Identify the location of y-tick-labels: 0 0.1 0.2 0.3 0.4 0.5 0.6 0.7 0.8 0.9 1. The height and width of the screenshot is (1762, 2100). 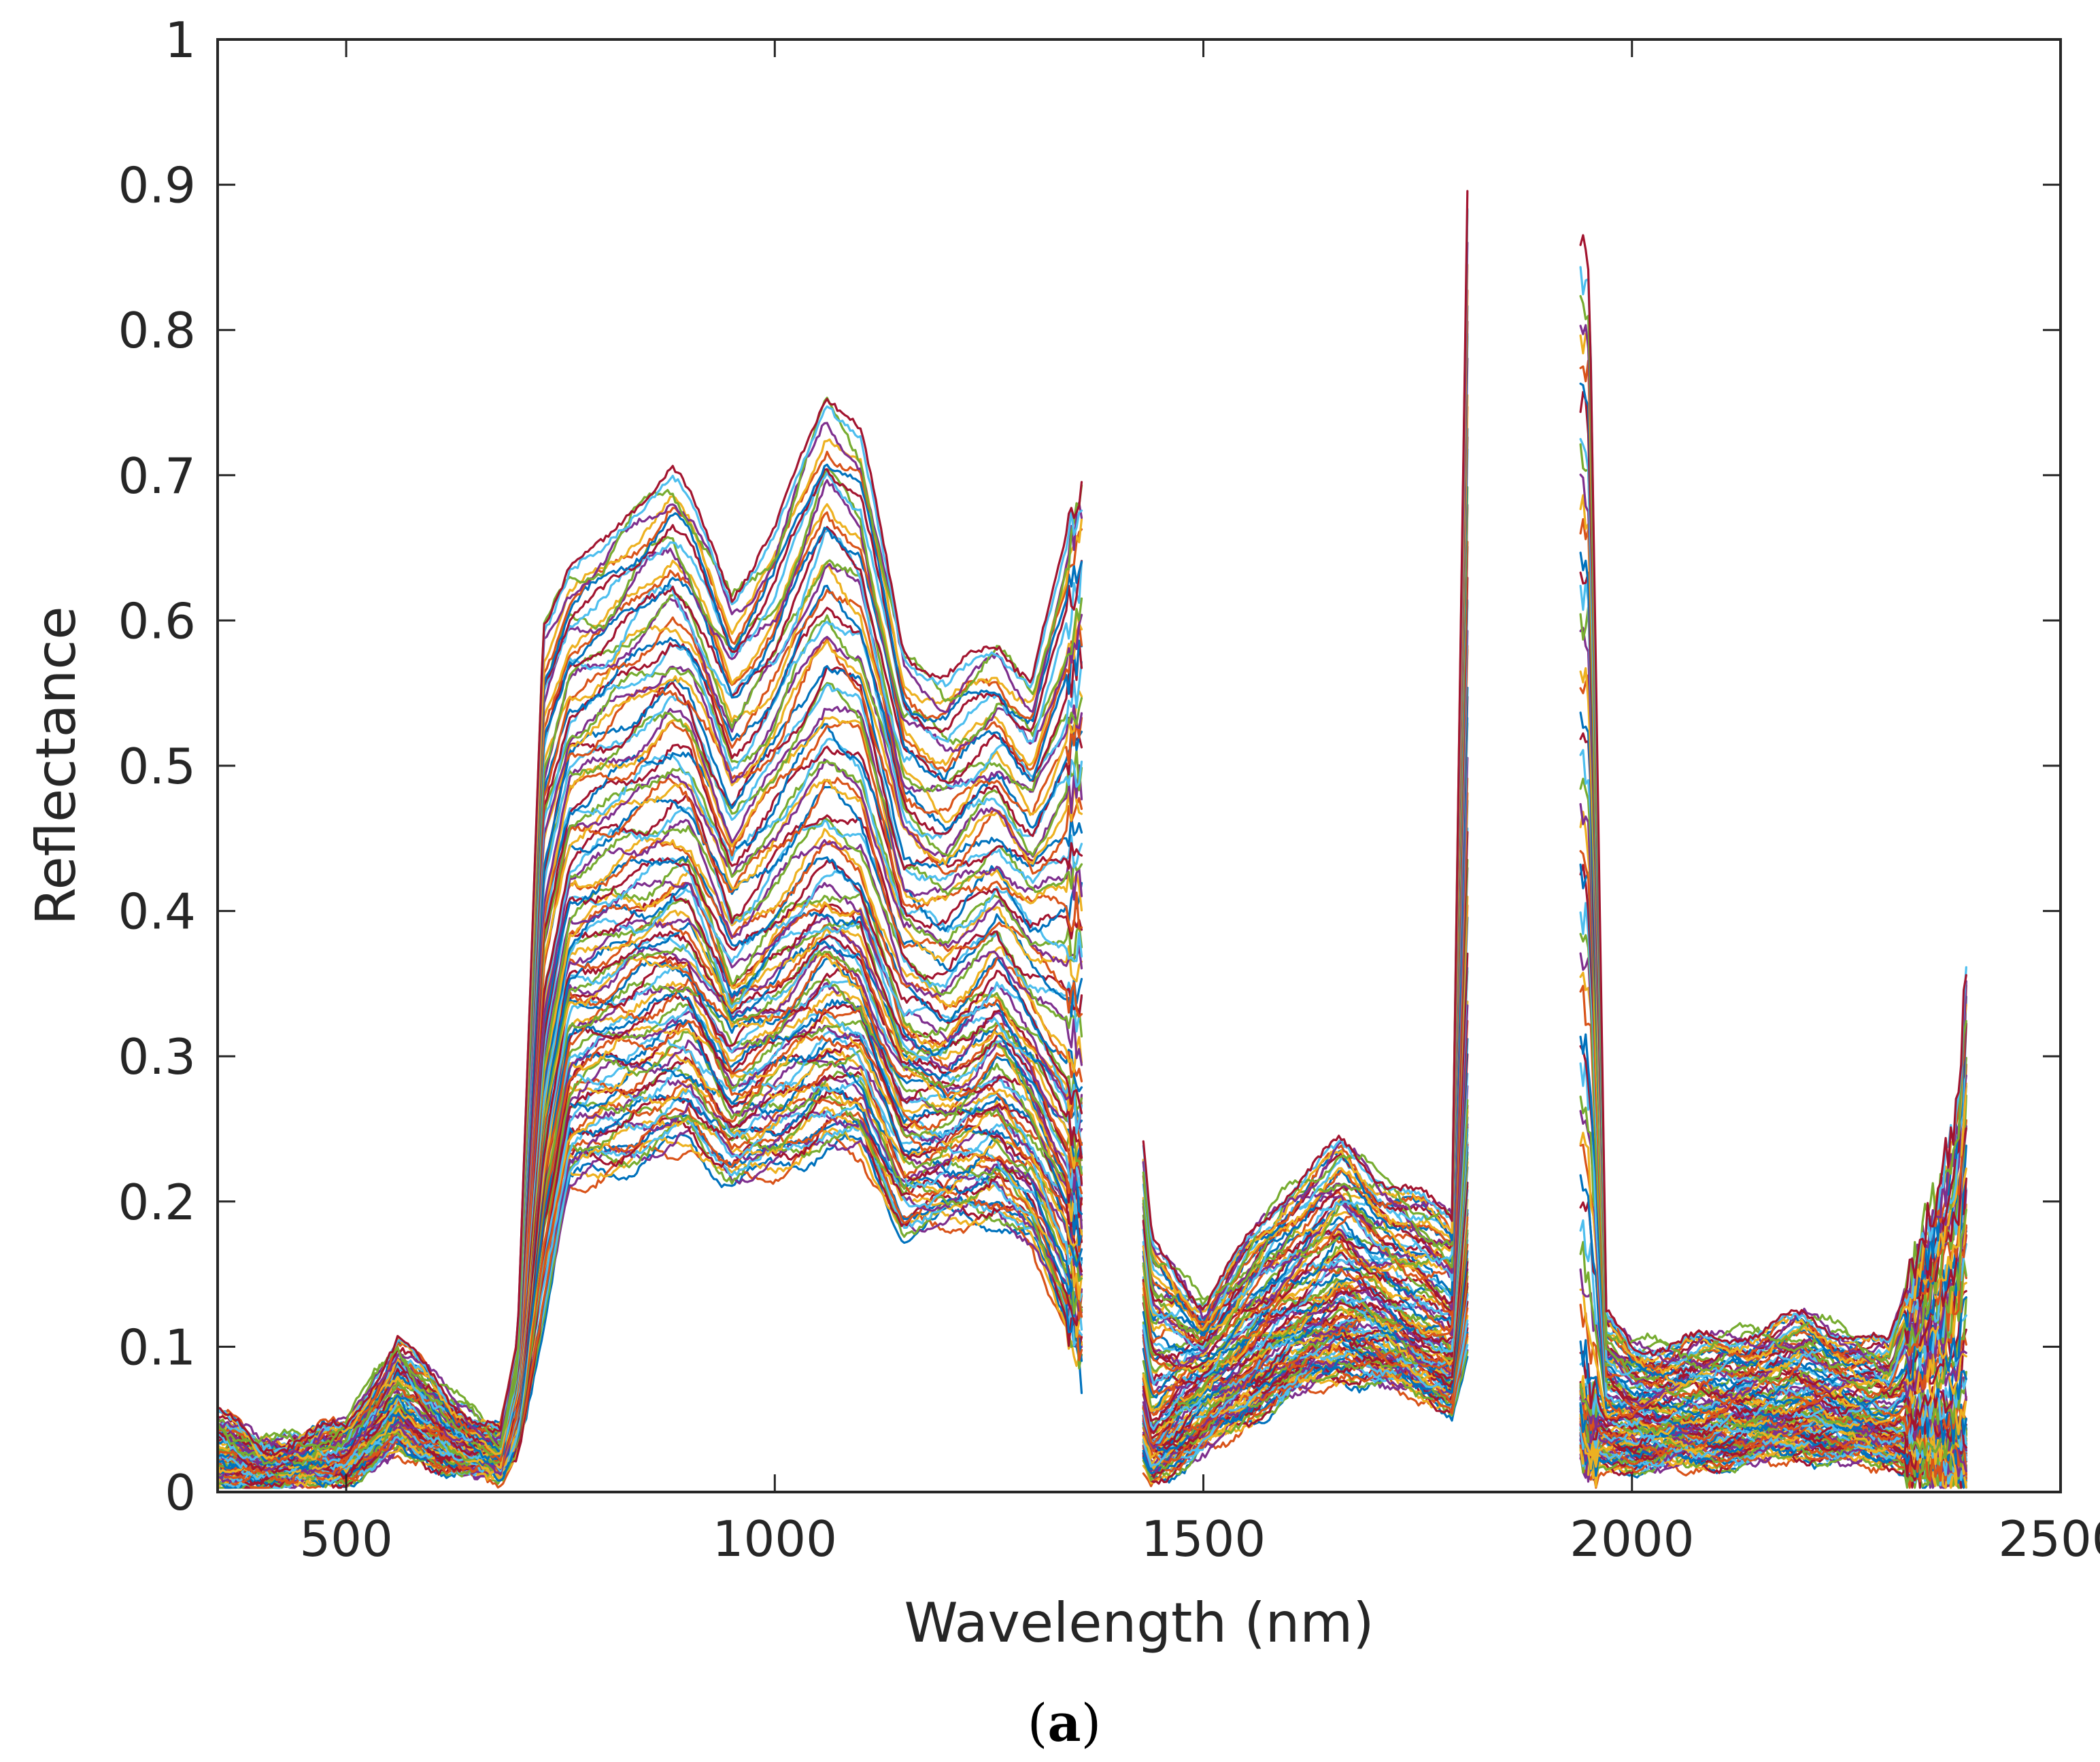
(157, 766).